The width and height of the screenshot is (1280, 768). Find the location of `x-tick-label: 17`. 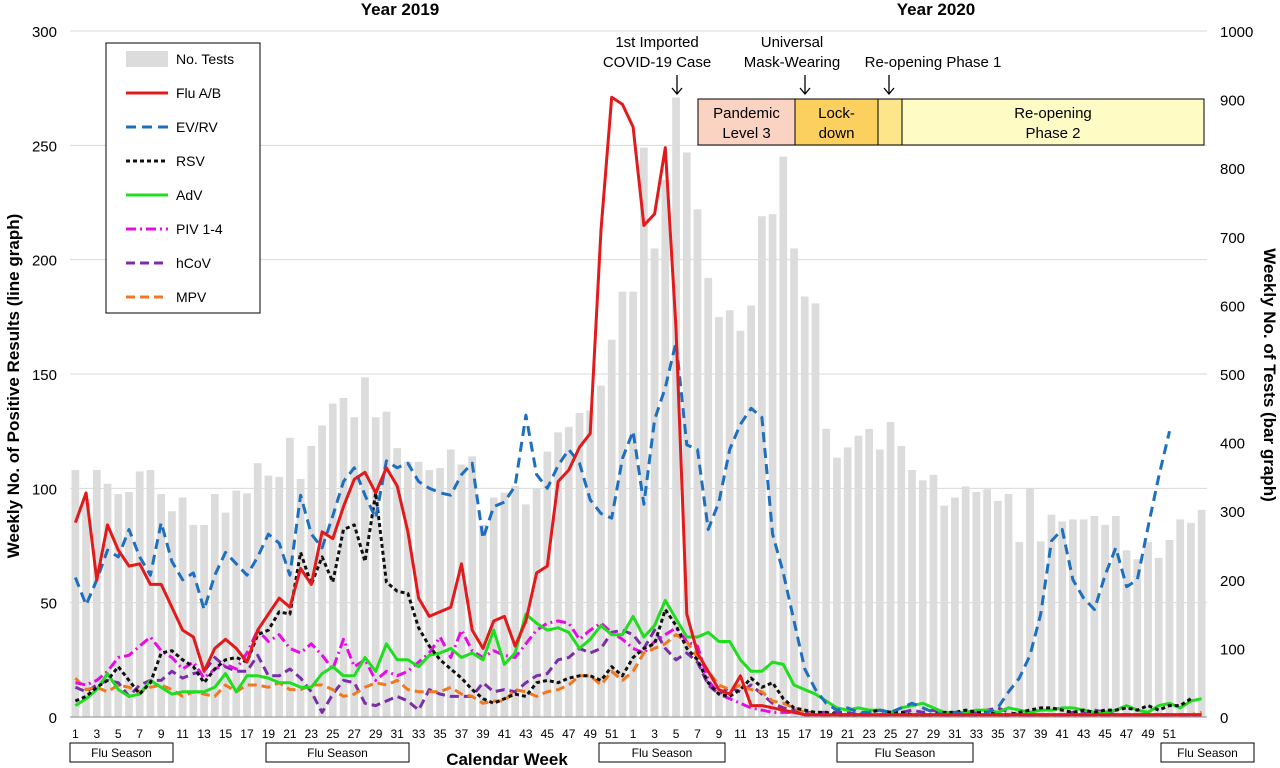

x-tick-label: 17 is located at coordinates (805, 734).